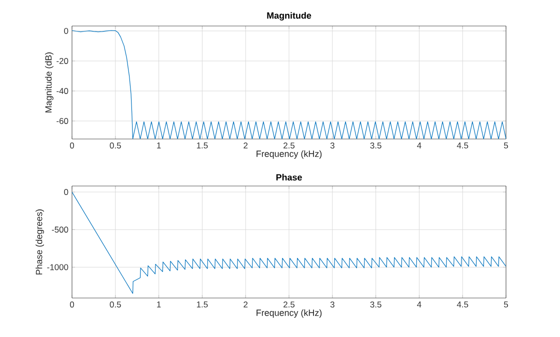  I want to click on y-axis-title: Magnitude (dB), so click(49, 82).